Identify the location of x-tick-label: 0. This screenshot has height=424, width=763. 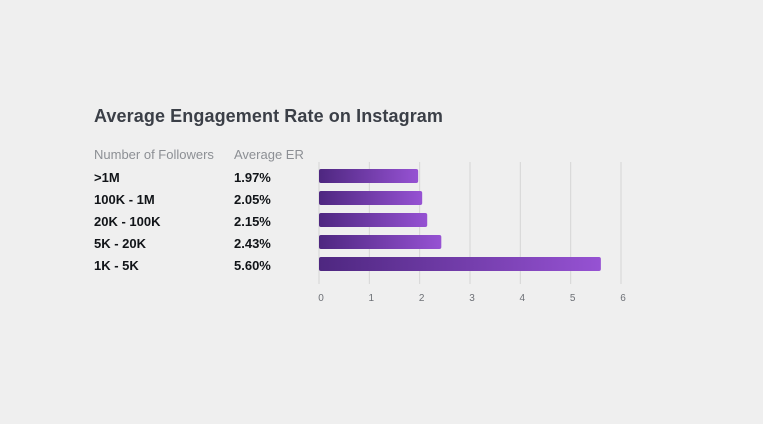
(321, 298).